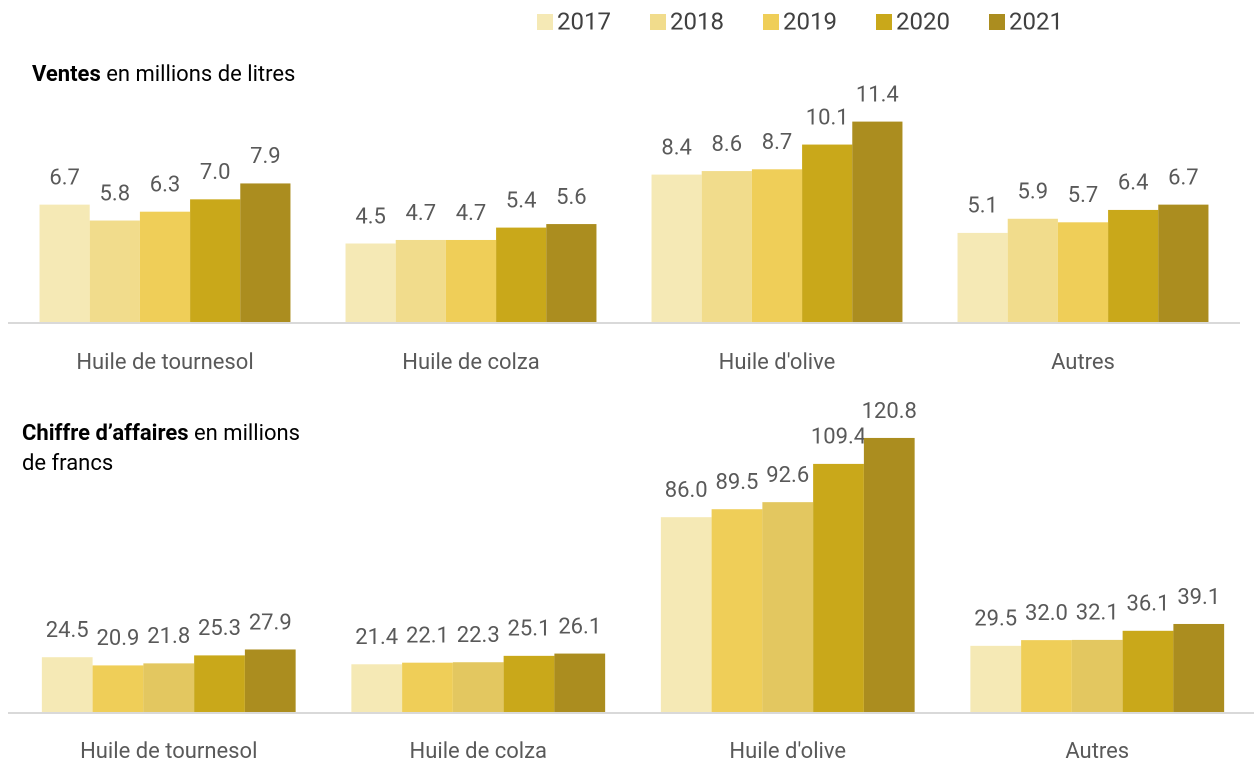  What do you see at coordinates (1133, 183) in the screenshot?
I see `data-label: 6.4` at bounding box center [1133, 183].